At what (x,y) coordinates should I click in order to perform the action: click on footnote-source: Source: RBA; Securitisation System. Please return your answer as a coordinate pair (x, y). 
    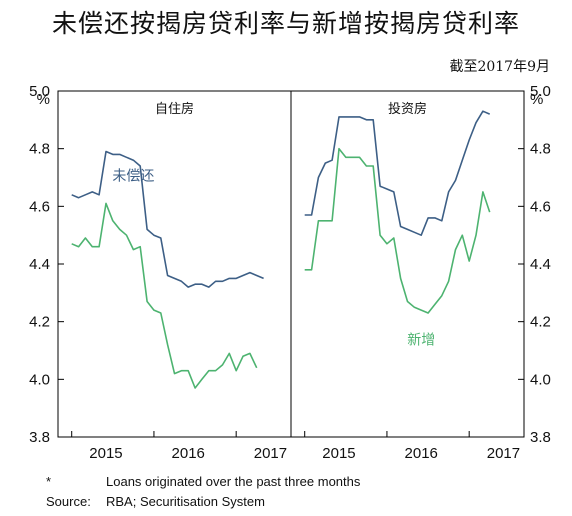
    Looking at the image, I should click on (155, 501).